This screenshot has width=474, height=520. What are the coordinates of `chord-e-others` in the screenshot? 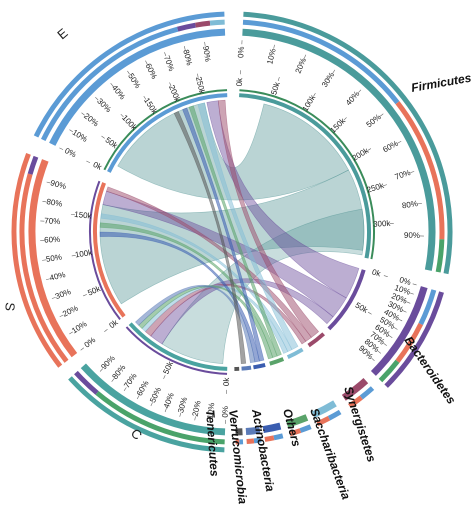 It's located at (235, 231).